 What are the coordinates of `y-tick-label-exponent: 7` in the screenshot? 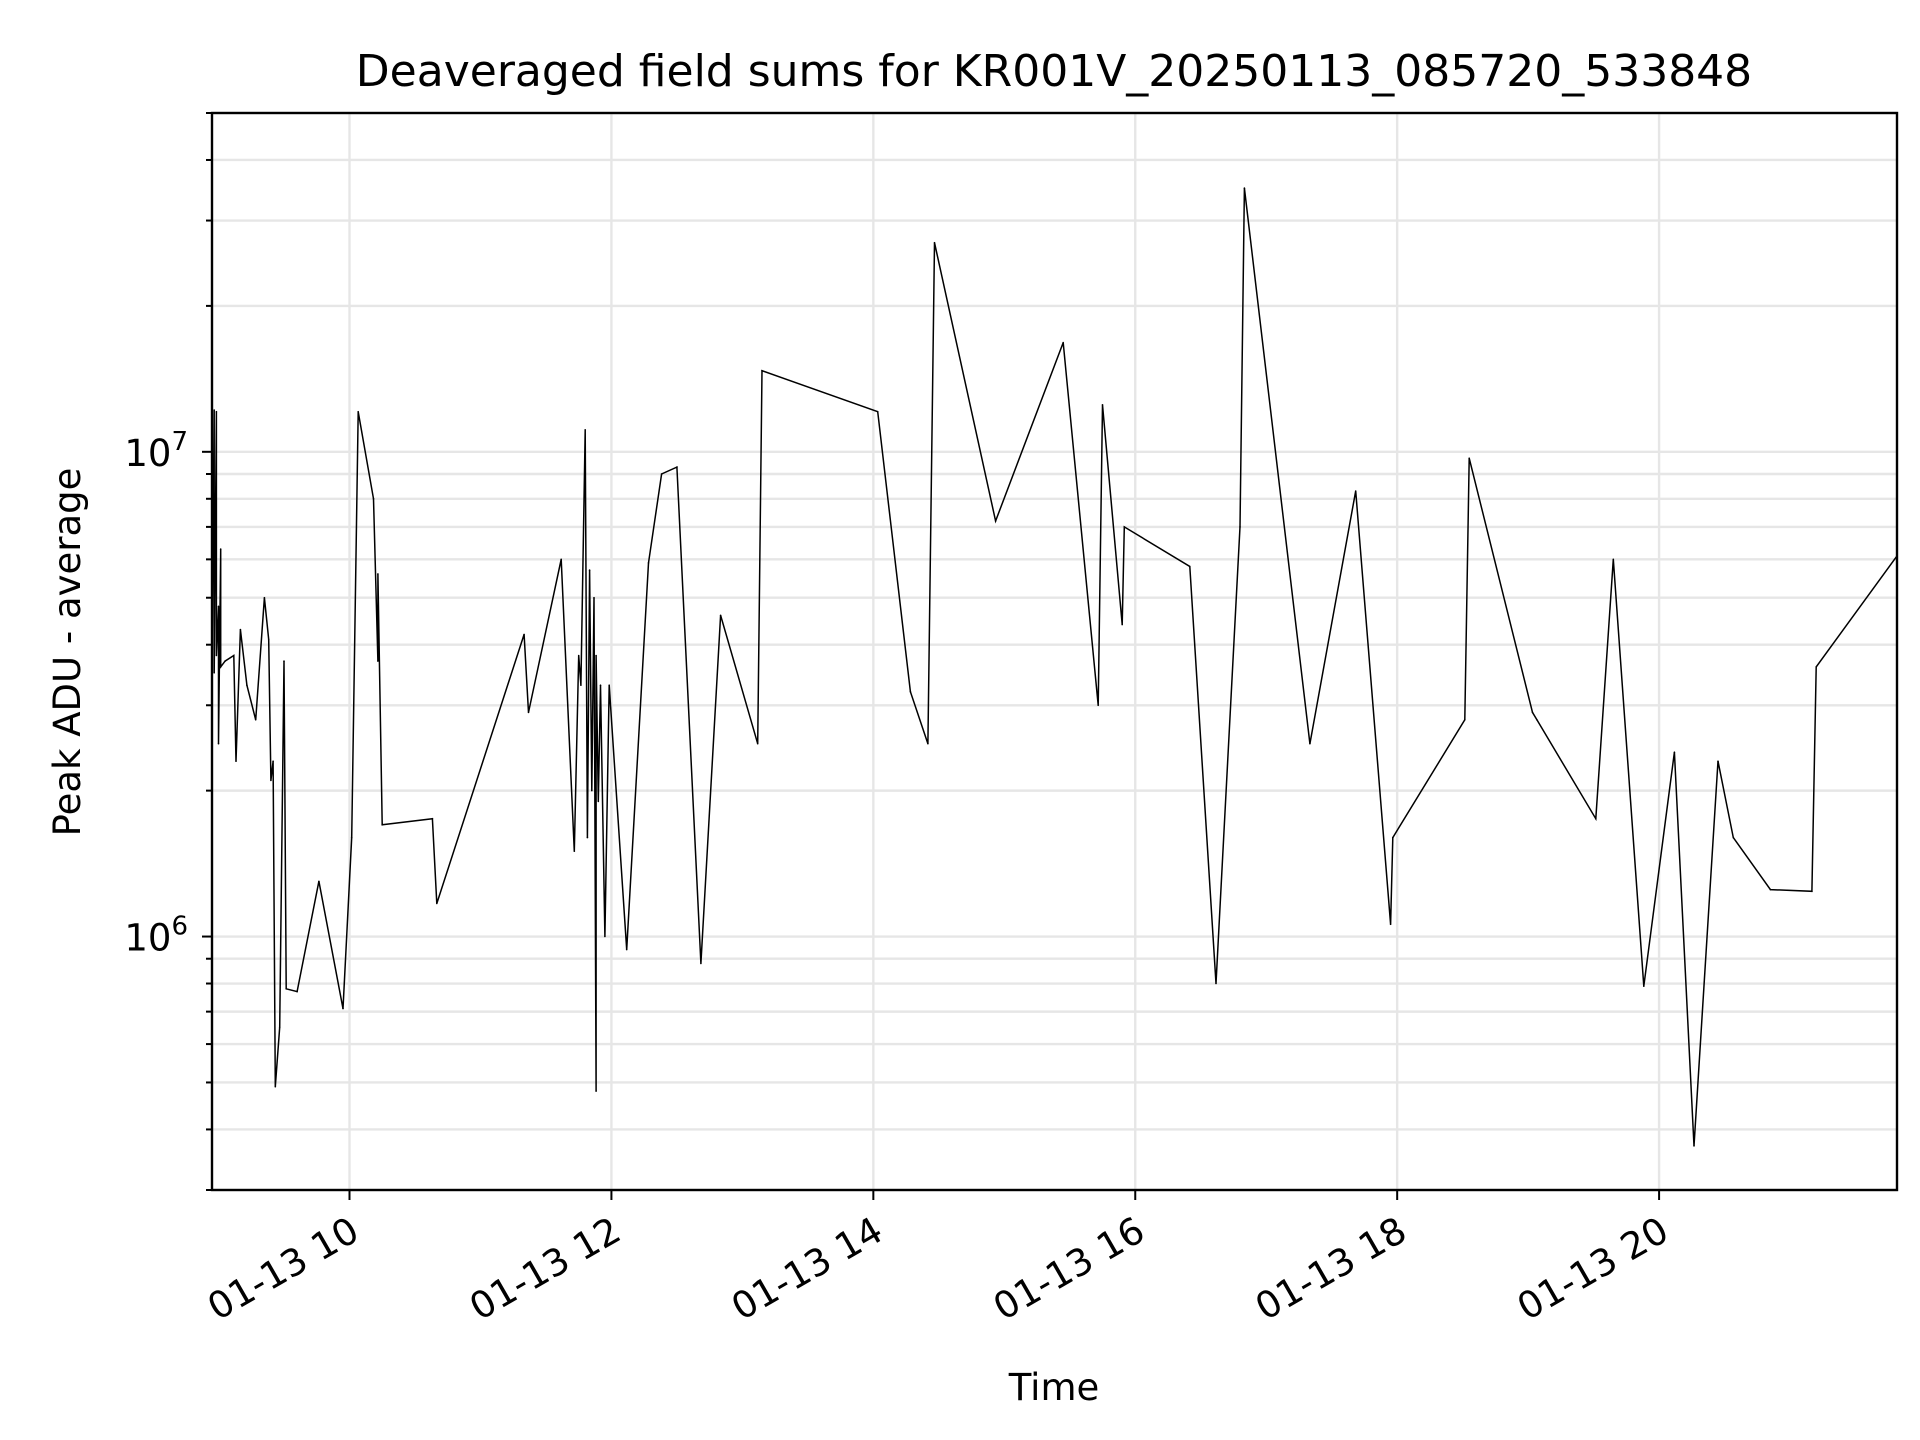 It's located at (179, 442).